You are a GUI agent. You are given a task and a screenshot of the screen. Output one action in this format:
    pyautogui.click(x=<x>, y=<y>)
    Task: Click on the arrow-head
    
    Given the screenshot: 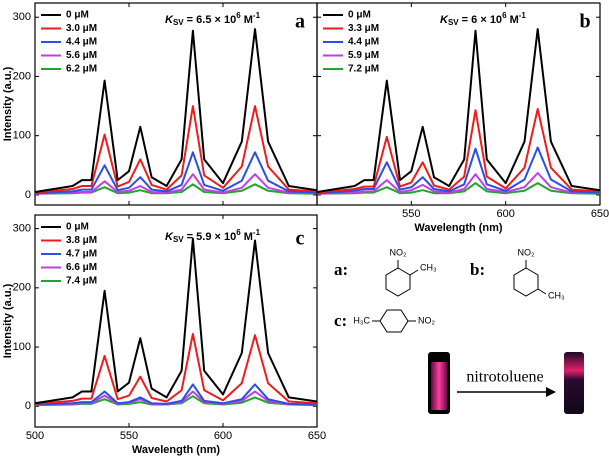 What is the action you would take?
    pyautogui.click(x=551, y=392)
    